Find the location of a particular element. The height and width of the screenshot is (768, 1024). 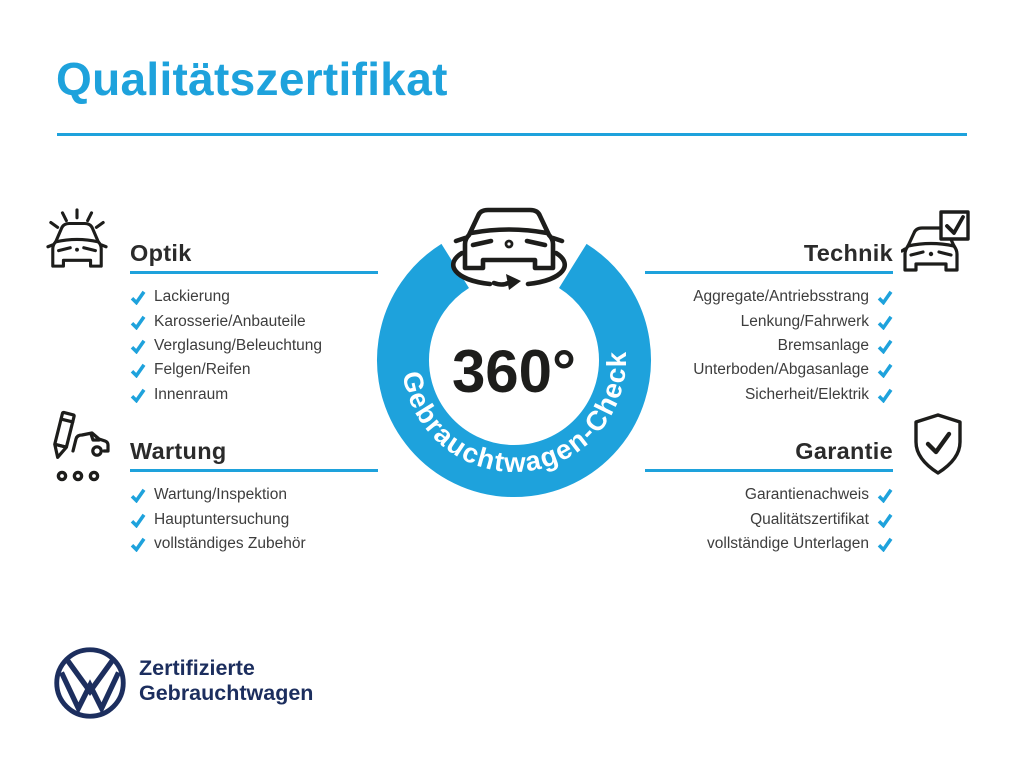

item-label: Bremsanlage is located at coordinates (823, 345).